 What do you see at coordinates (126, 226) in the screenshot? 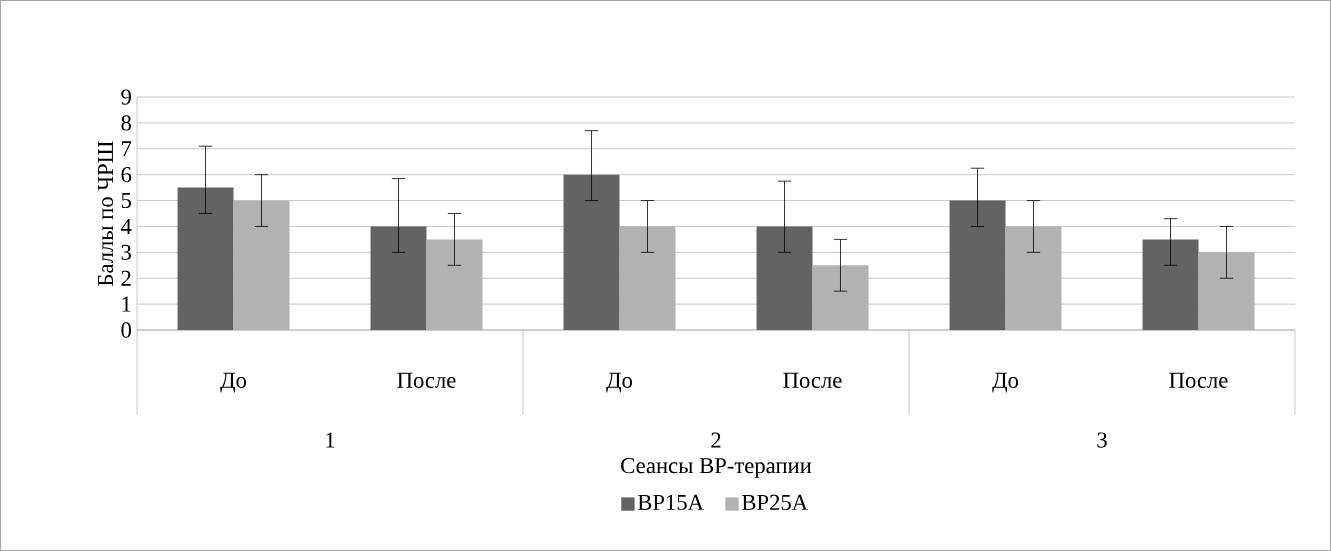
I see `y-tick-label: 4` at bounding box center [126, 226].